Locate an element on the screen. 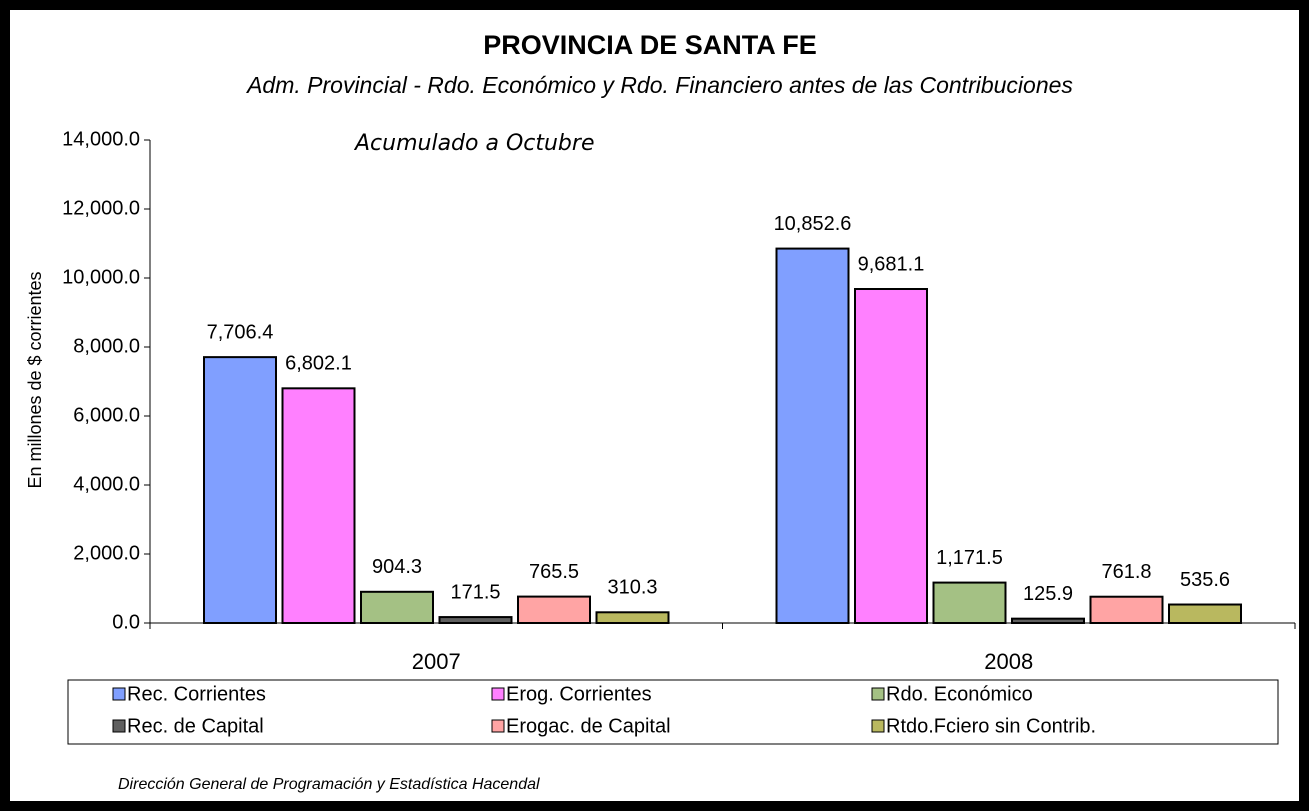  y-tick-label: 12,000.0 is located at coordinates (101, 208).